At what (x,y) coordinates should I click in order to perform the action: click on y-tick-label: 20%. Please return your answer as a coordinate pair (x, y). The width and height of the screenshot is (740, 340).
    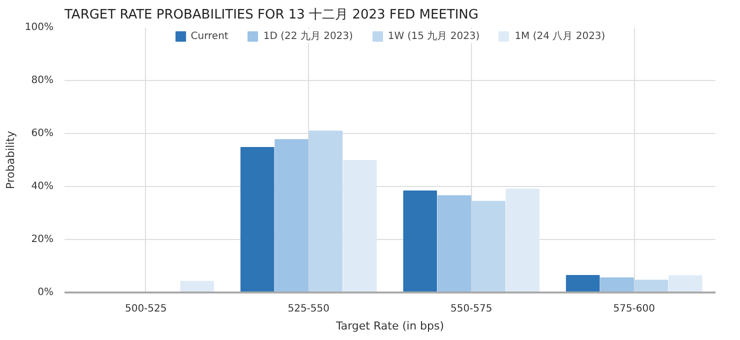
    Looking at the image, I should click on (42, 239).